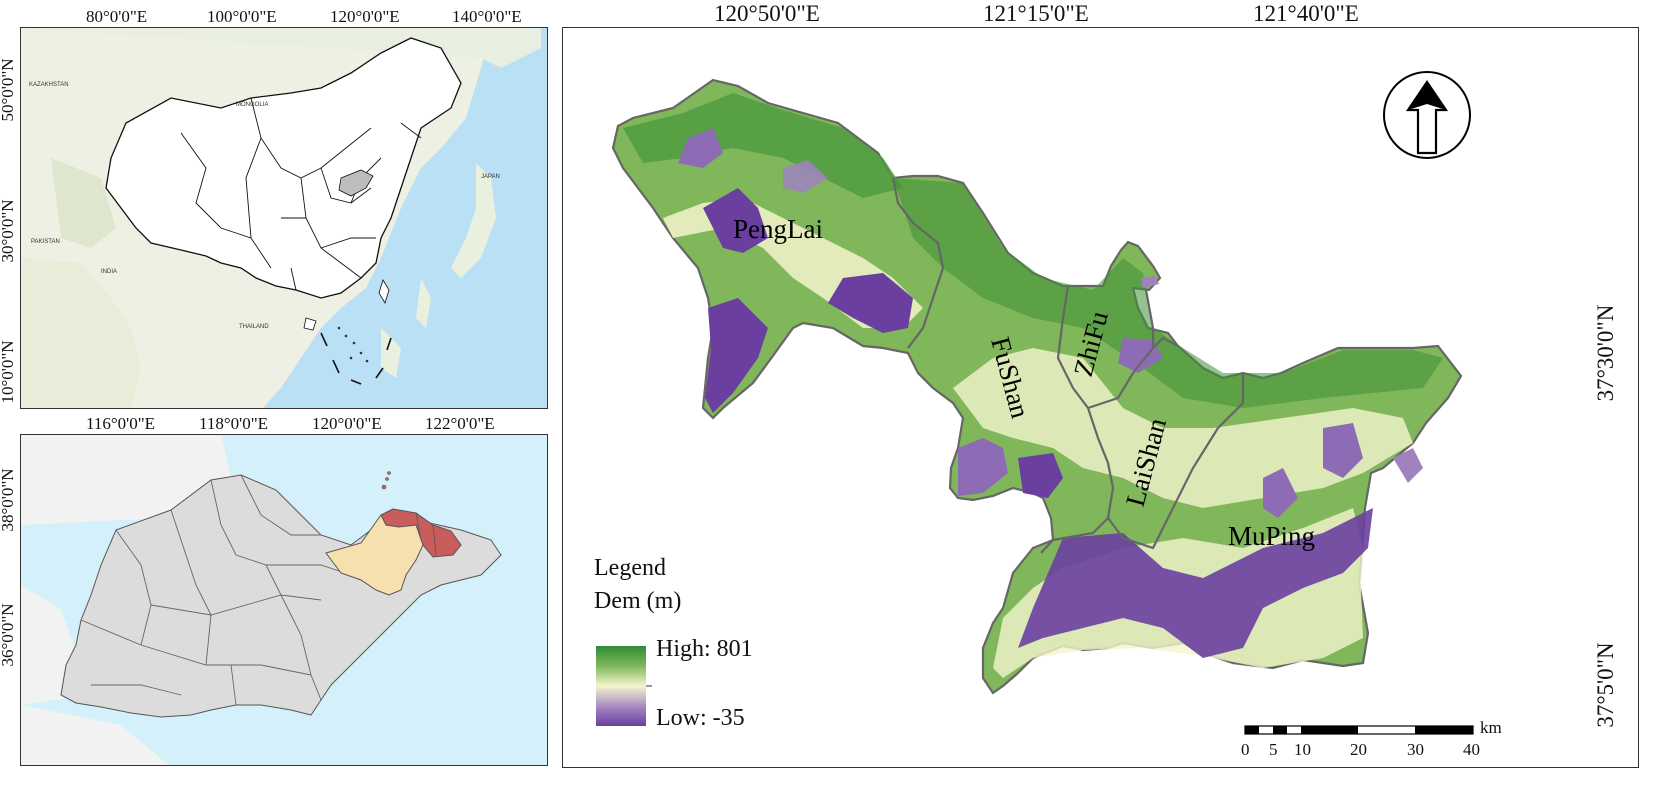 The image size is (1654, 811). Describe the element at coordinates (254, 327) in the screenshot. I see `place-label: THAILAND` at that location.